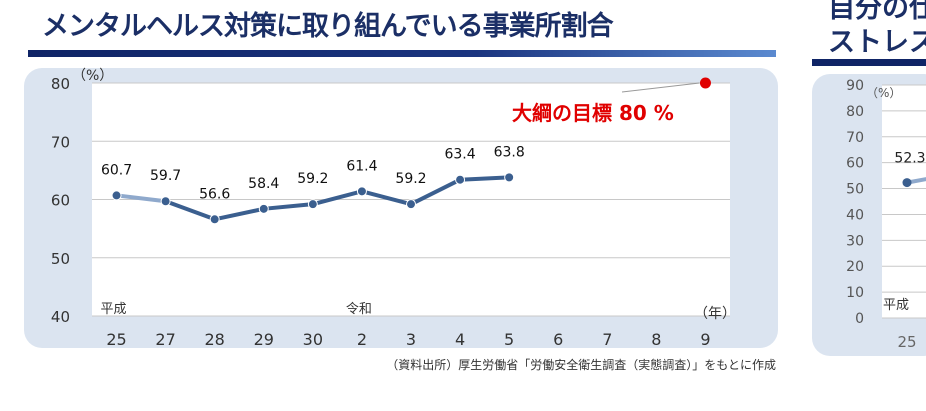 The width and height of the screenshot is (926, 411). Describe the element at coordinates (313, 339) in the screenshot. I see `x-tick-label: 30` at that location.